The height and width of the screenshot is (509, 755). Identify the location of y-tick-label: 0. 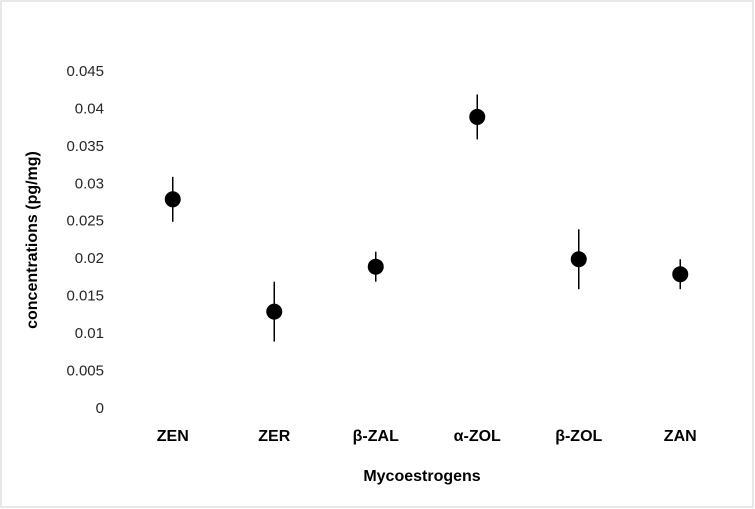
(100, 408).